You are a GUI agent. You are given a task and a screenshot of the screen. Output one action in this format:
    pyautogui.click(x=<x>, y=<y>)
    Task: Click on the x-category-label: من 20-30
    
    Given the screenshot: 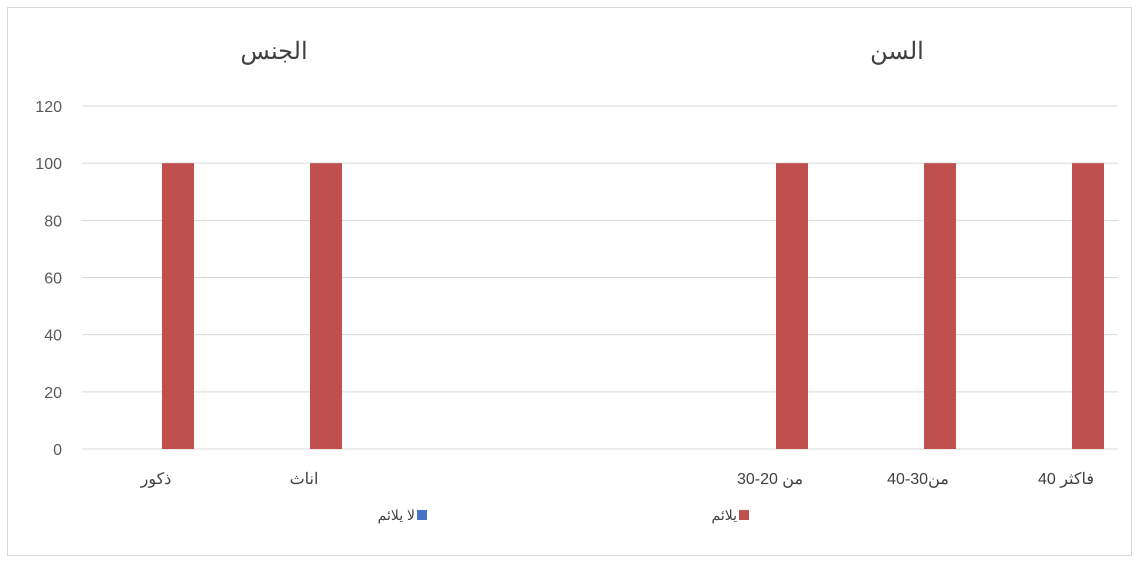 What is the action you would take?
    pyautogui.click(x=770, y=479)
    